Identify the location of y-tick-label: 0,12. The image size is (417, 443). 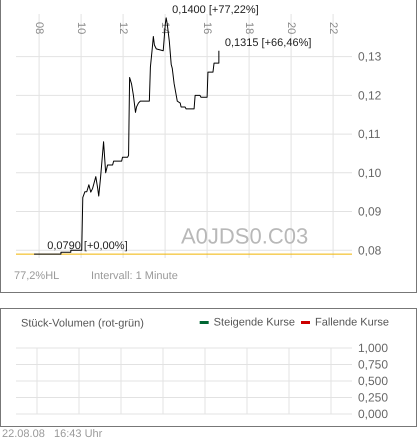
(370, 95).